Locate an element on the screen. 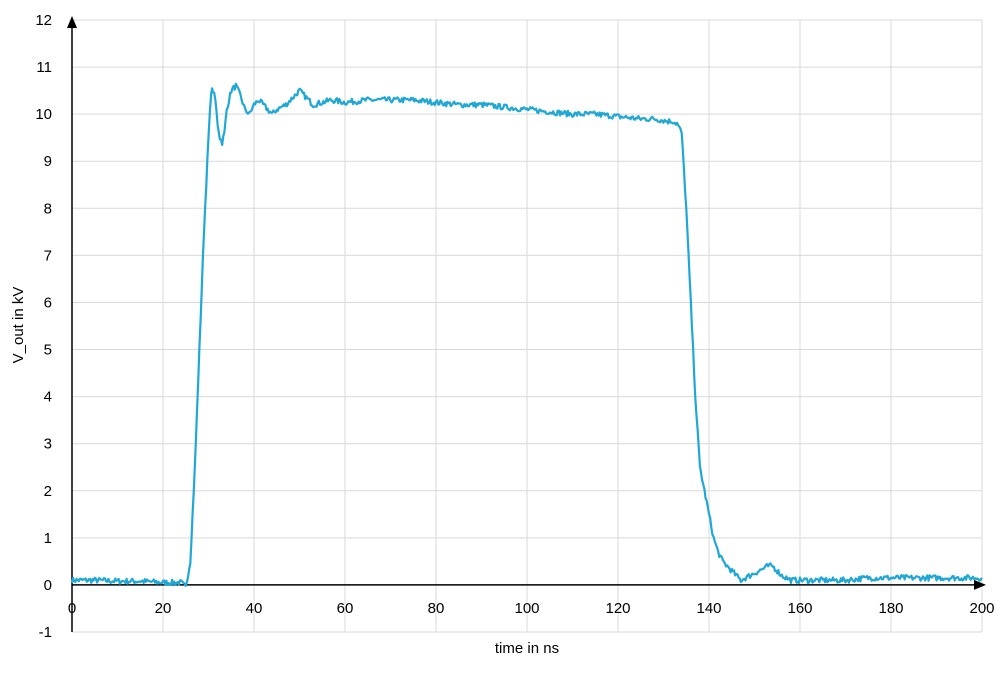 This screenshot has width=1000, height=680. x-tick-label: 40 is located at coordinates (254, 608).